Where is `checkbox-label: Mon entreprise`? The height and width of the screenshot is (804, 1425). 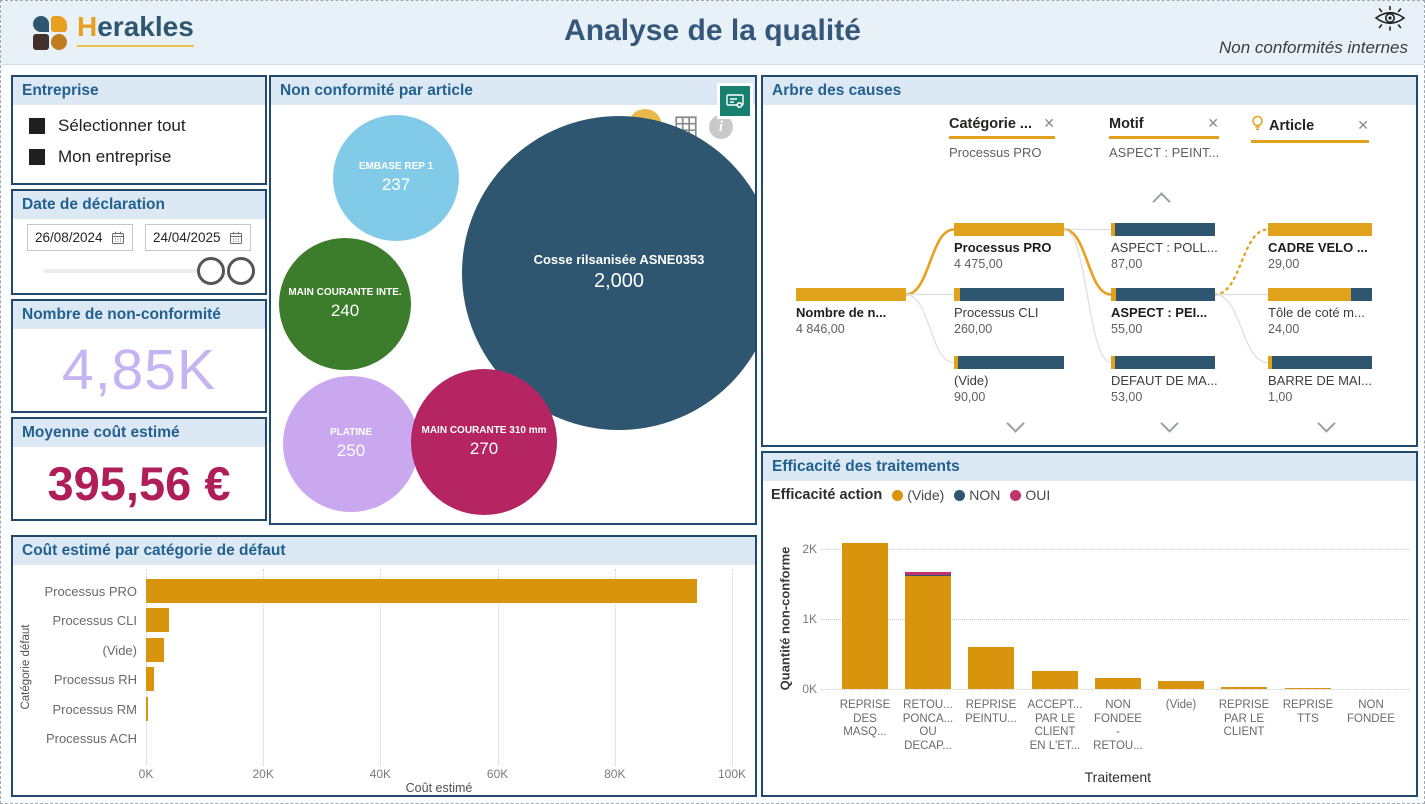 checkbox-label: Mon entreprise is located at coordinates (115, 156).